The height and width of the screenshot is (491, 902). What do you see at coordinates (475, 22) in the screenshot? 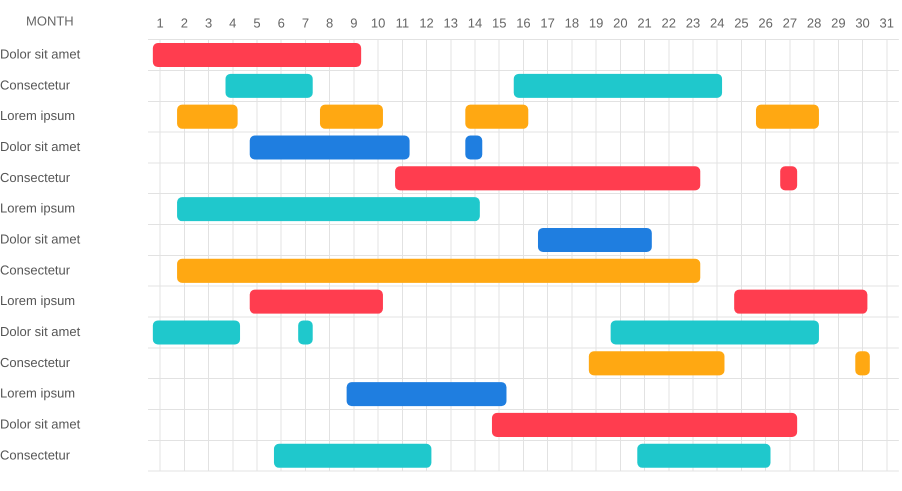
I see `x-tick-label: 14` at bounding box center [475, 22].